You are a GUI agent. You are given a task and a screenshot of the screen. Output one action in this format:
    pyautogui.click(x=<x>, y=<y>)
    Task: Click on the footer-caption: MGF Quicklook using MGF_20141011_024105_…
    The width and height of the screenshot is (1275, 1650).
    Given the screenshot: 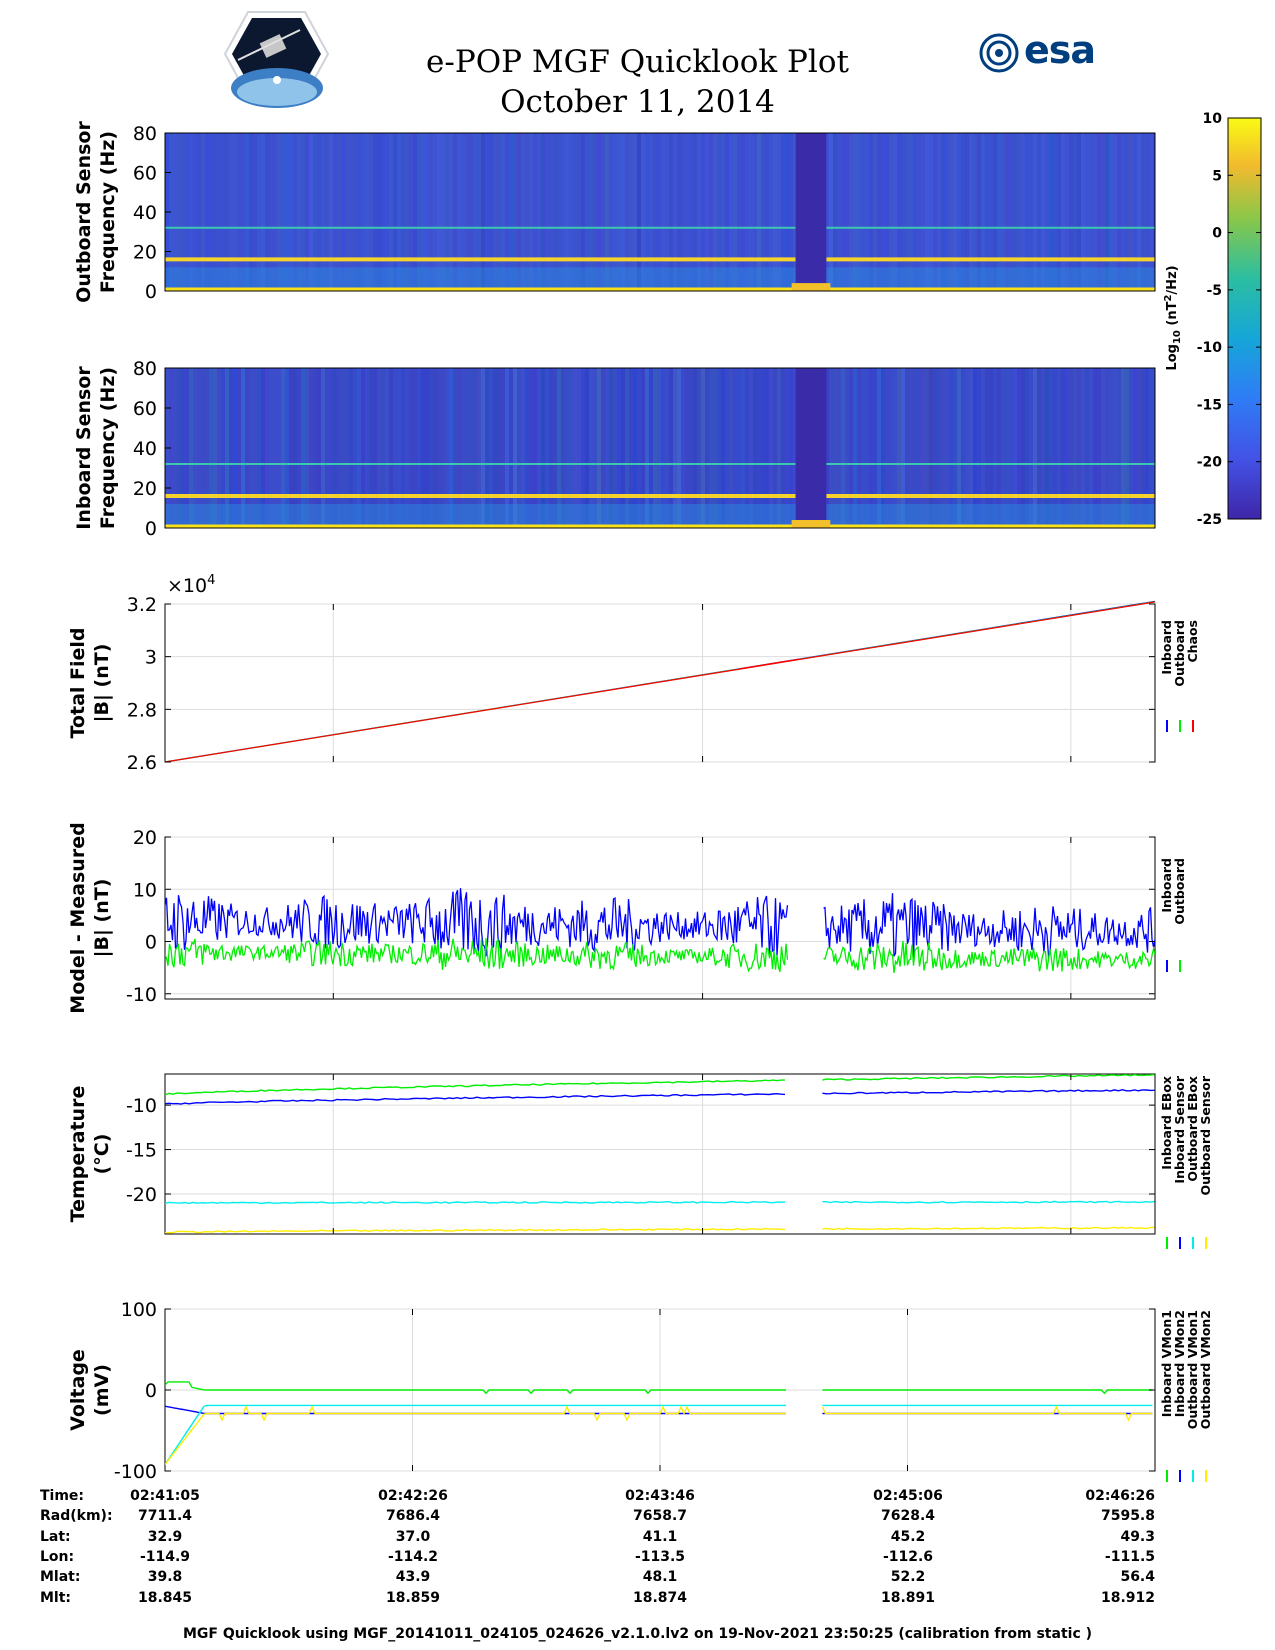 What is the action you would take?
    pyautogui.click(x=637, y=1634)
    